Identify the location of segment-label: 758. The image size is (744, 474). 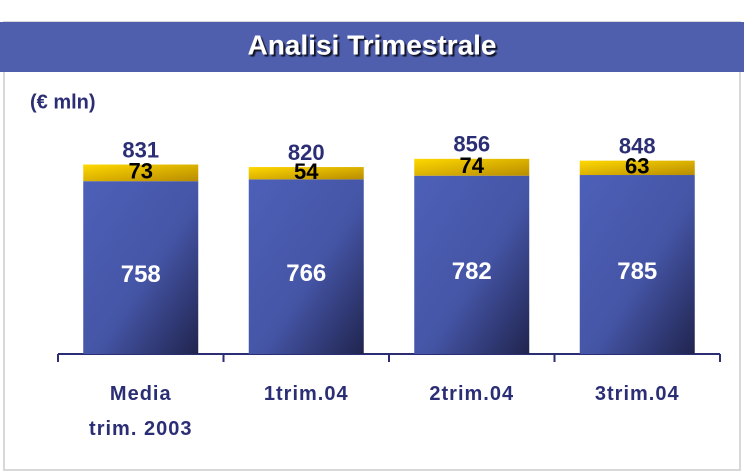
(141, 274).